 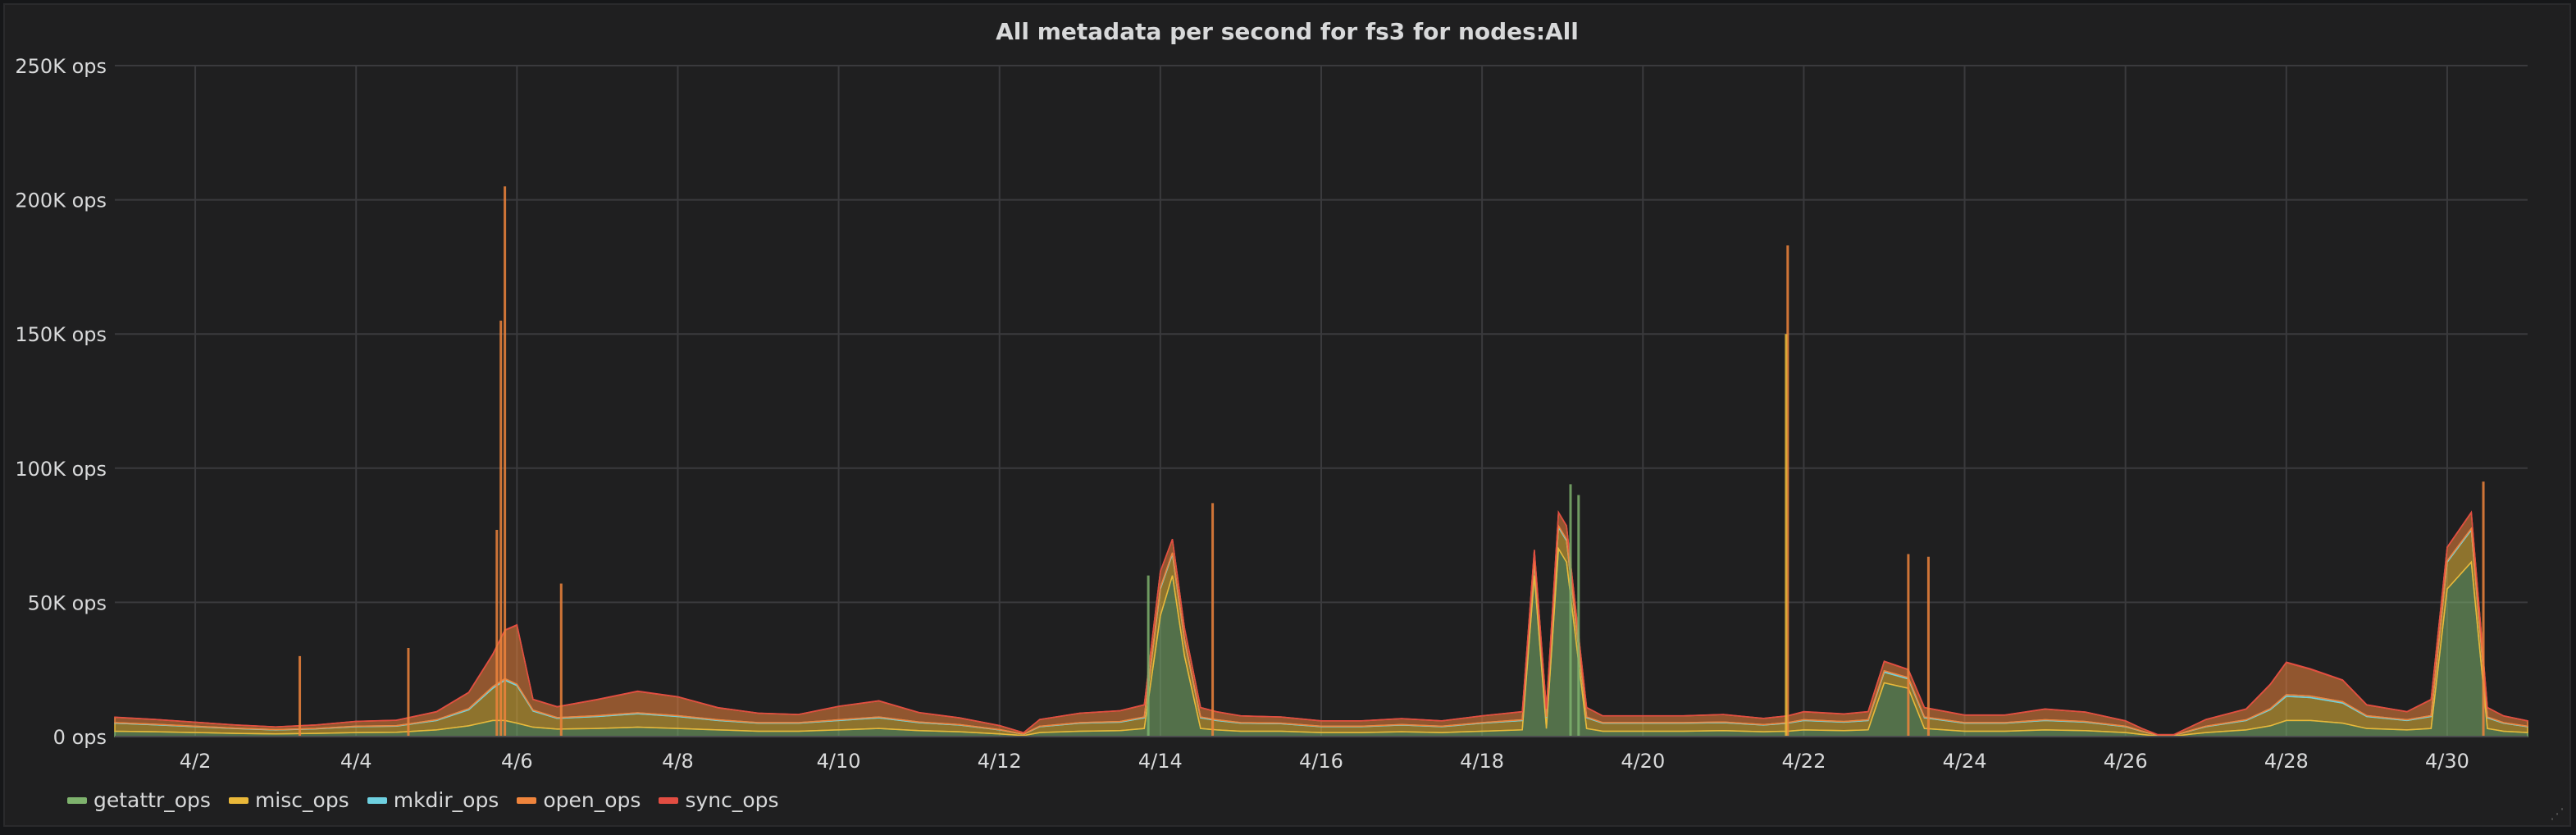 What do you see at coordinates (1000, 761) in the screenshot?
I see `x-tick-label: 4/12` at bounding box center [1000, 761].